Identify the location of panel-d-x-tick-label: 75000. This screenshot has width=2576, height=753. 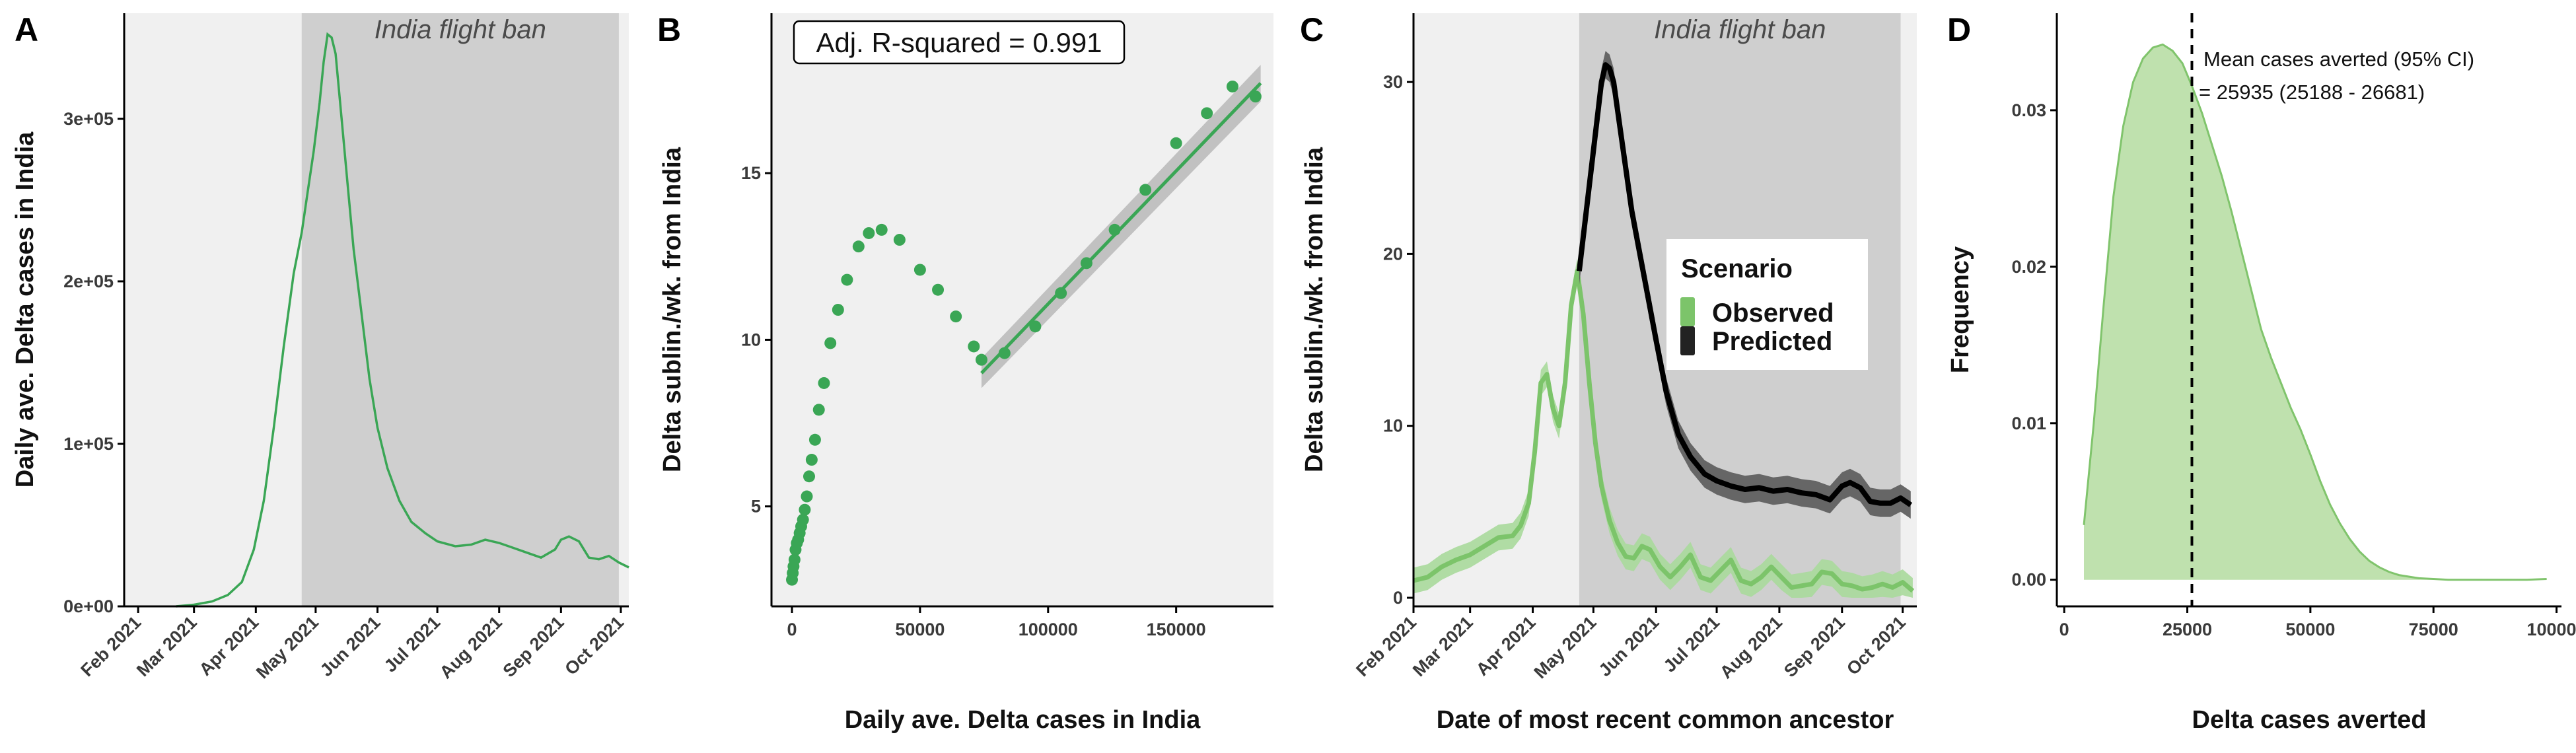
(2433, 629).